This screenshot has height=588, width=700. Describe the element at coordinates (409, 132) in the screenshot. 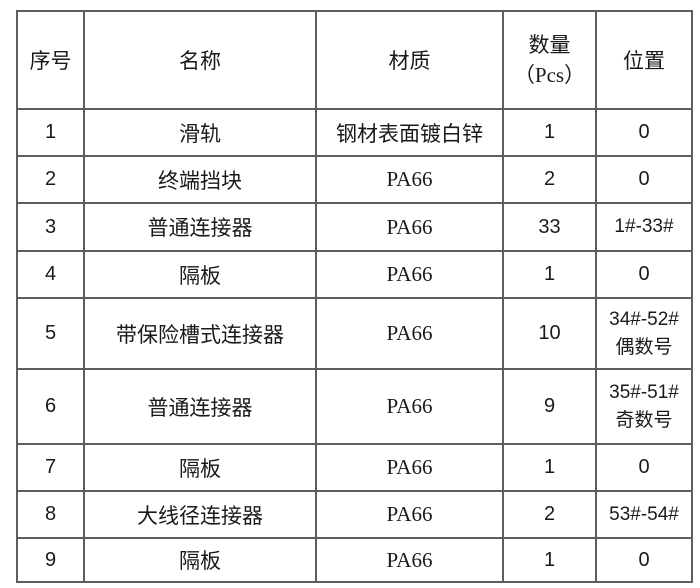

I see `cell-material: 钢材表面镀白锌` at that location.